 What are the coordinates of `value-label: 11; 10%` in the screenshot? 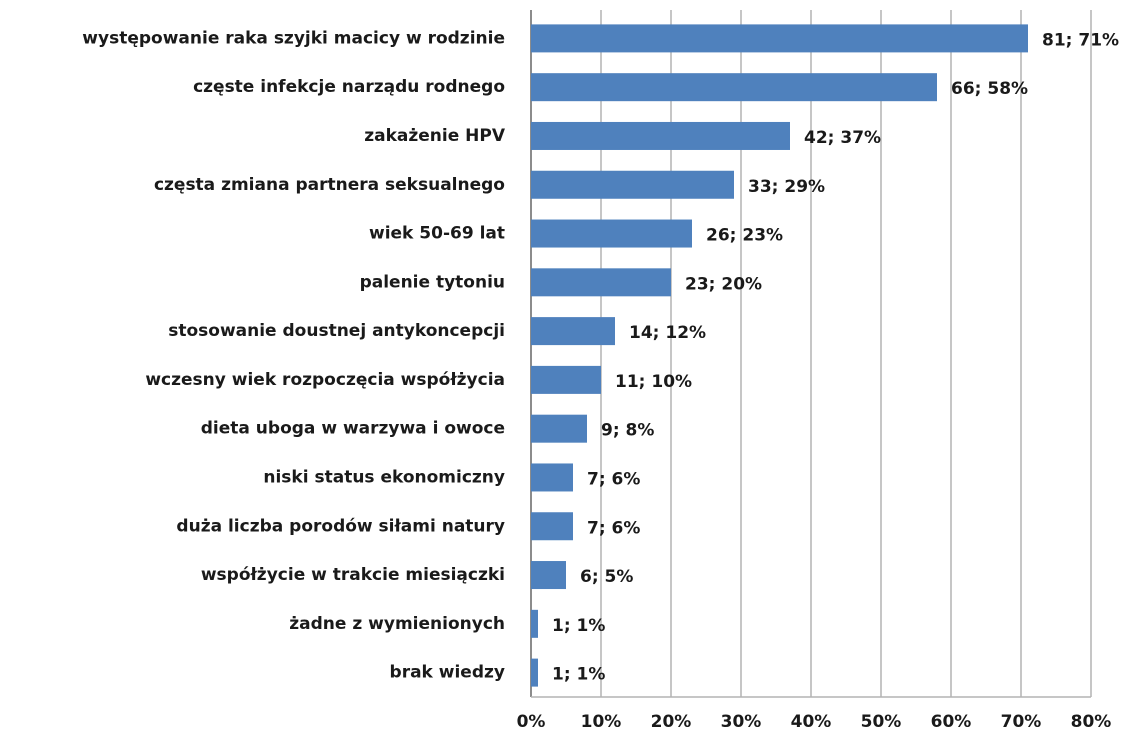 It's located at (653, 382).